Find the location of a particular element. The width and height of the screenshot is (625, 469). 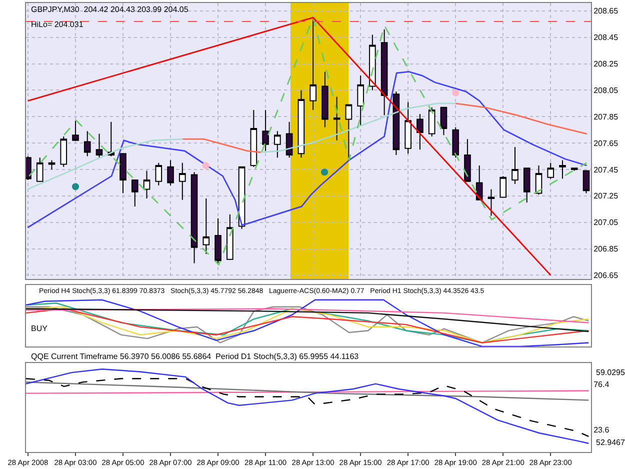

y-tick-label: 207.05 is located at coordinates (606, 223).